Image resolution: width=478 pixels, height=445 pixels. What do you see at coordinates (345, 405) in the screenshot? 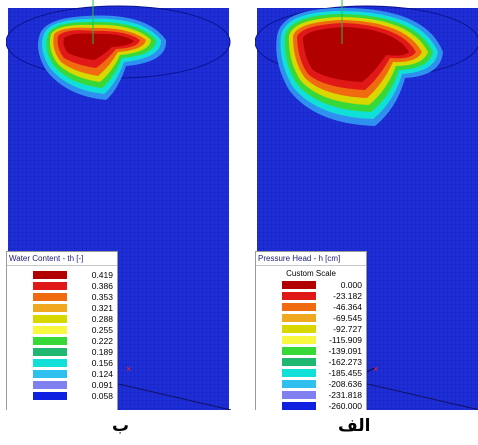
I see `legend-value: -260.000` at bounding box center [345, 405].